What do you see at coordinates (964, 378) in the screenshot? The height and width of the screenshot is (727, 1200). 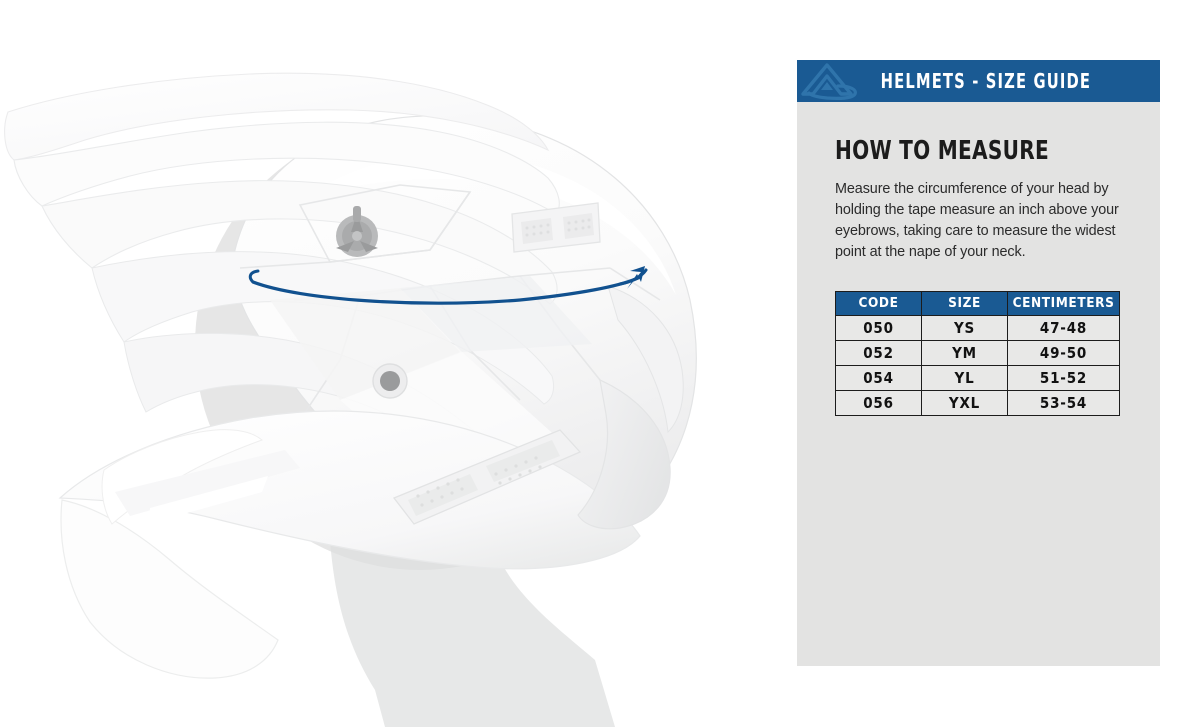 I see `cell-size: YL` at bounding box center [964, 378].